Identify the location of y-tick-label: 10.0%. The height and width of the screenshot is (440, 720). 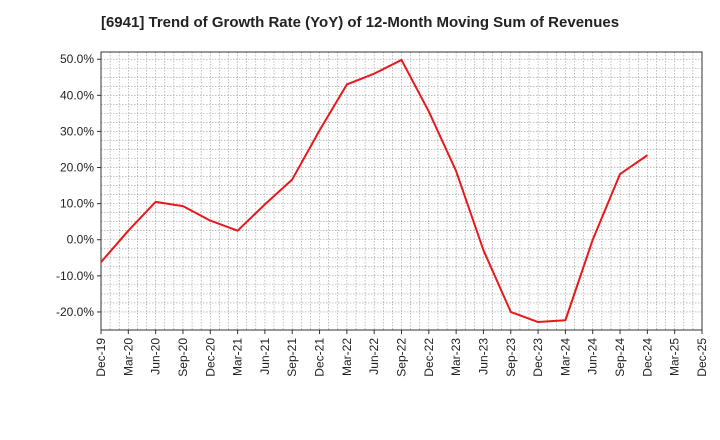
(77, 204).